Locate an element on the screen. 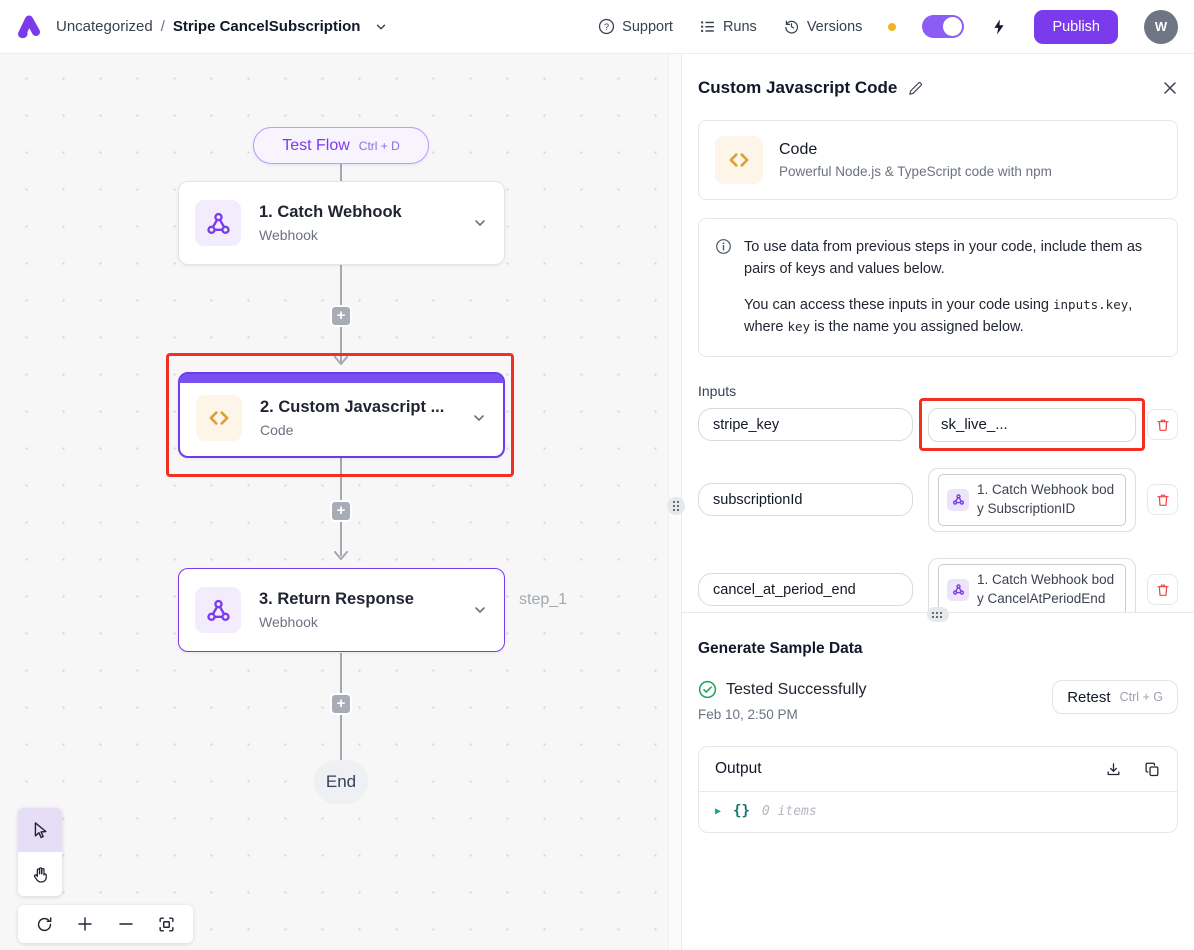 The height and width of the screenshot is (950, 1194). versions-label: Versions is located at coordinates (834, 26).